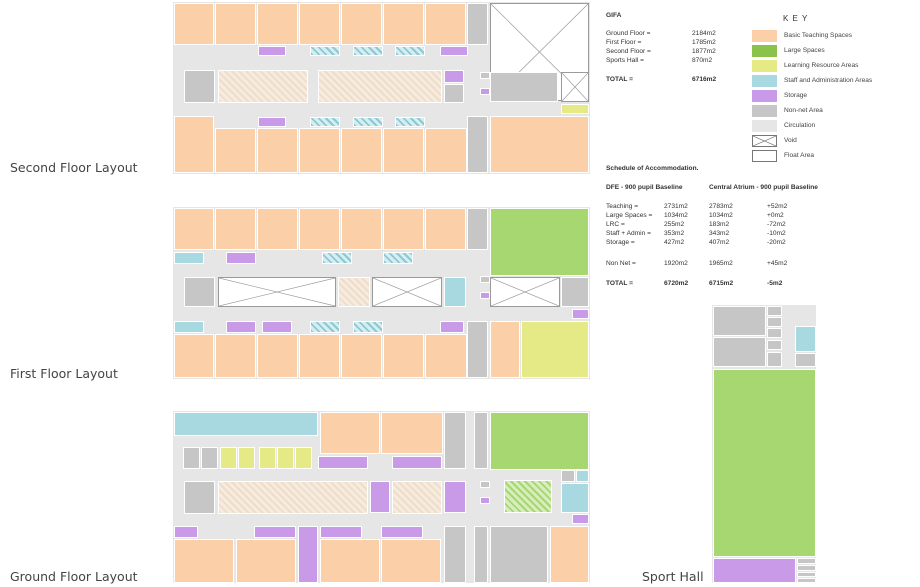 The width and height of the screenshot is (920, 587). Describe the element at coordinates (676, 215) in the screenshot. I see `schedule-row-dfe: 1034m2` at that location.